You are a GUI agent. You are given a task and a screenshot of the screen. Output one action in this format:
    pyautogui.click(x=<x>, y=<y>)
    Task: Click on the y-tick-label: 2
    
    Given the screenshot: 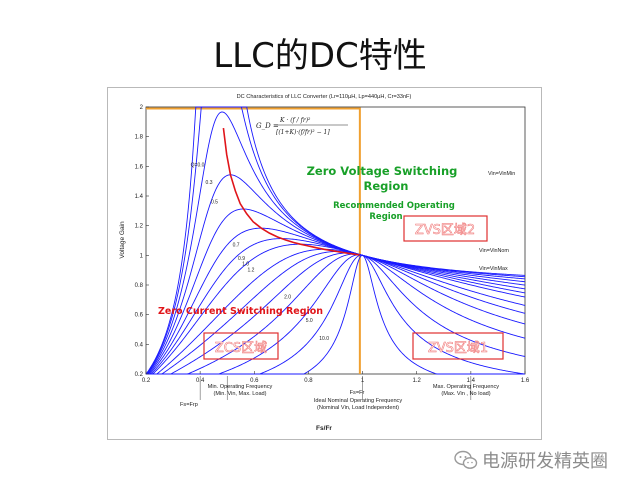 What is the action you would take?
    pyautogui.click(x=142, y=108)
    